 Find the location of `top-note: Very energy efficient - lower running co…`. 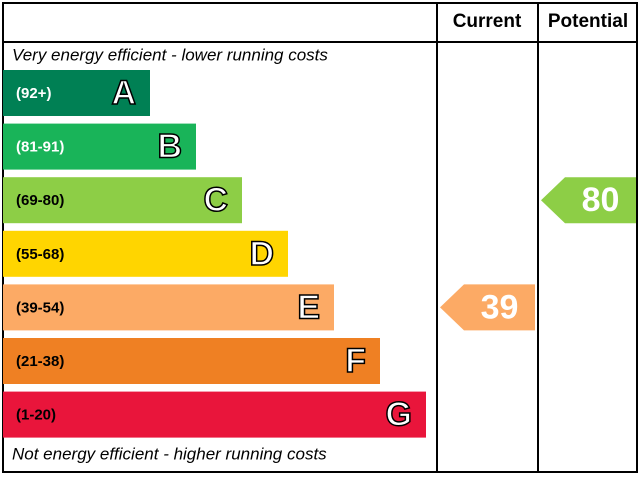

top-note: Very energy efficient - lower running co… is located at coordinates (170, 54).